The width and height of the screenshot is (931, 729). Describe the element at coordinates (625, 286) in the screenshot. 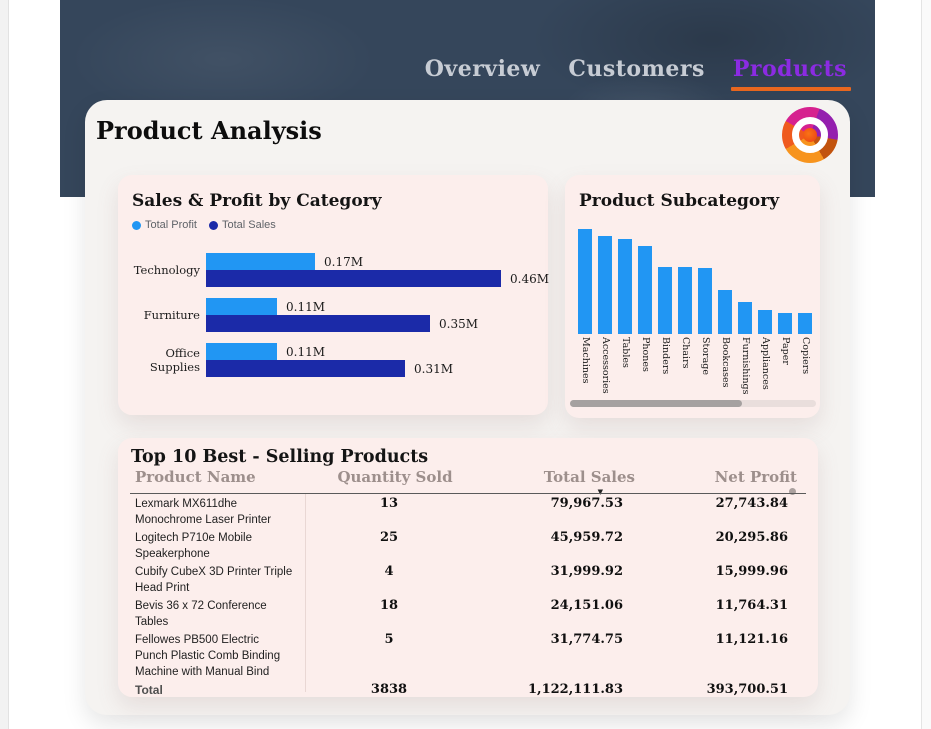

I see `subcategory-bar-tables` at that location.